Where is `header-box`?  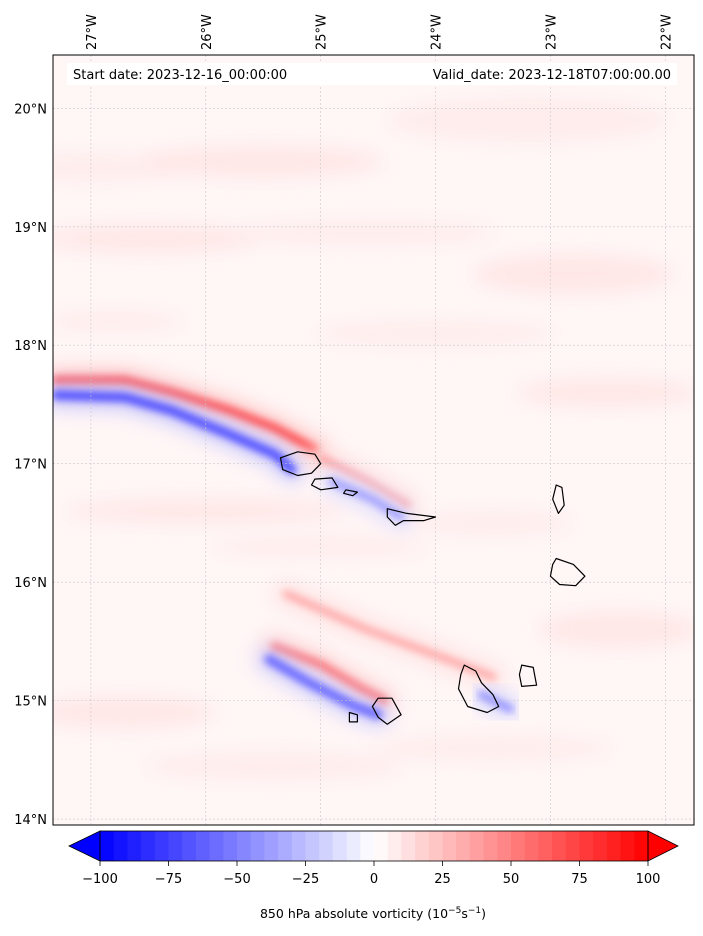
header-box is located at coordinates (372, 74).